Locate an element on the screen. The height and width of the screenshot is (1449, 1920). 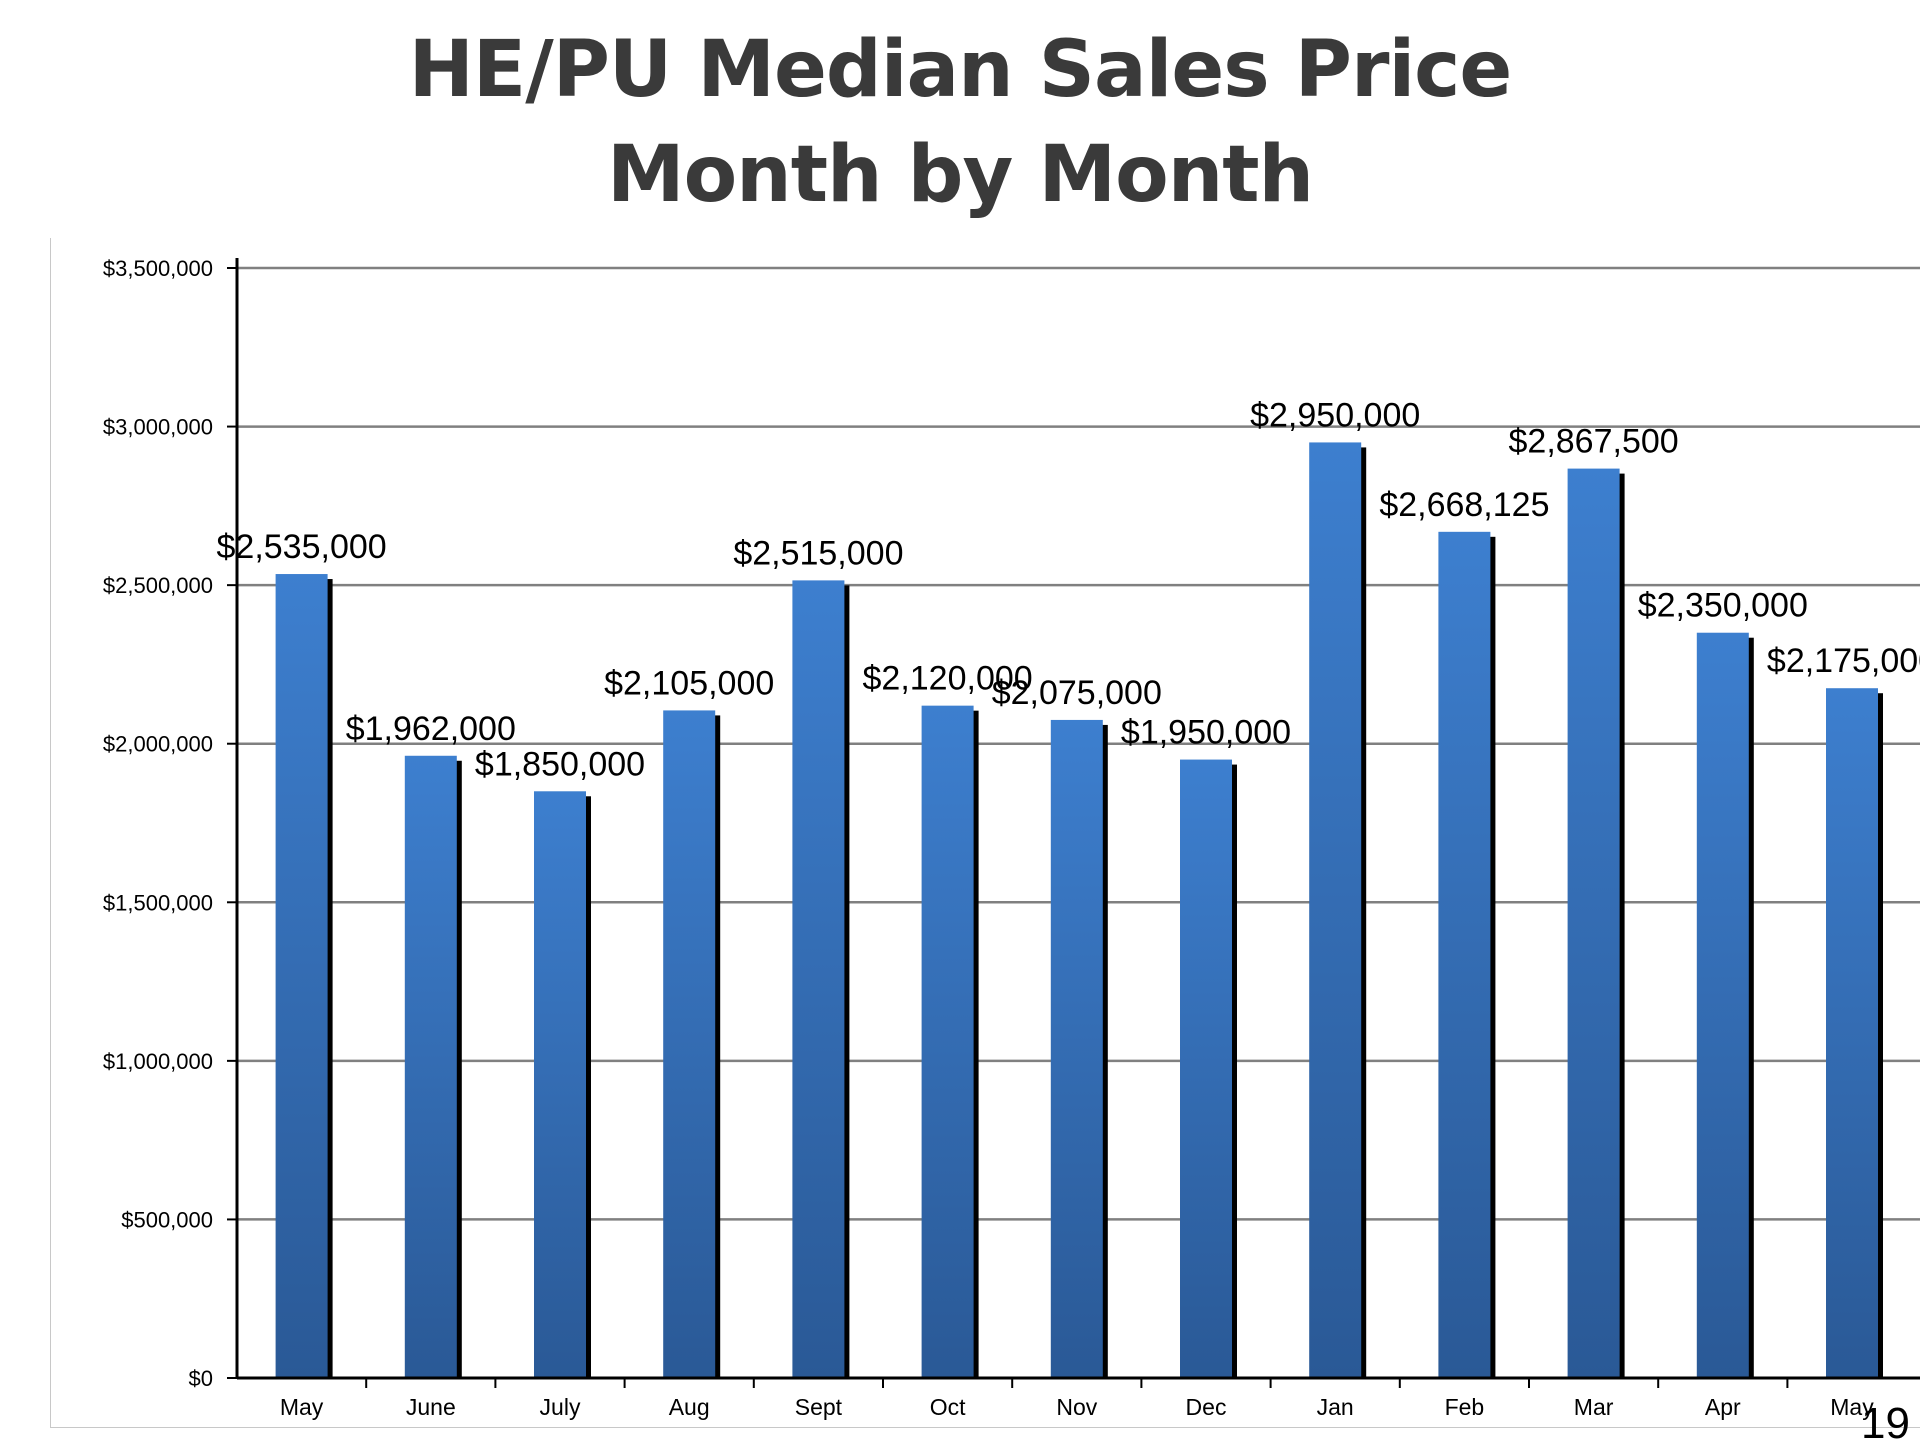
data-label: $2,105,000 is located at coordinates (689, 683).